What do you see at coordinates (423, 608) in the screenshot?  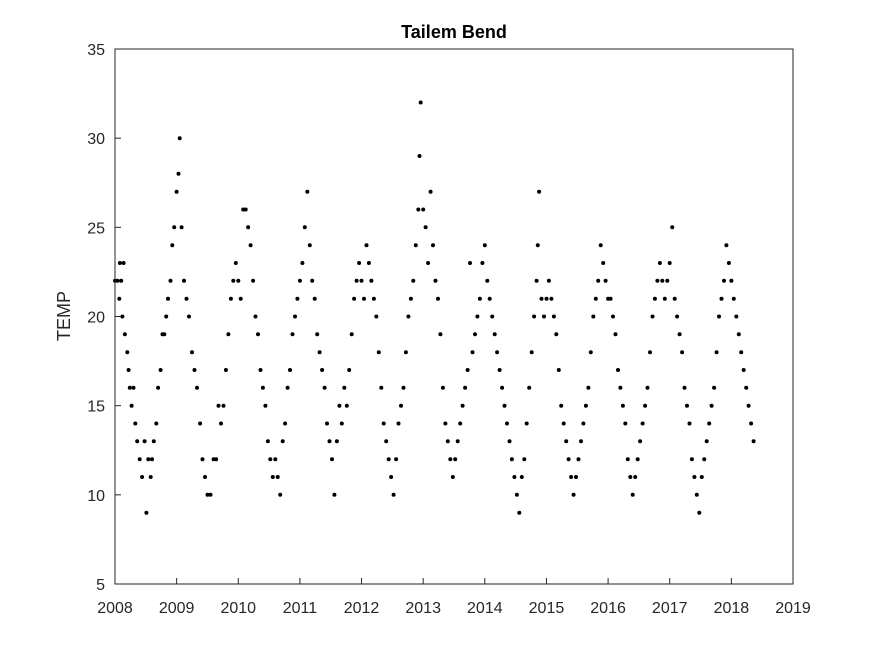 I see `x-tick-label: 2013` at bounding box center [423, 608].